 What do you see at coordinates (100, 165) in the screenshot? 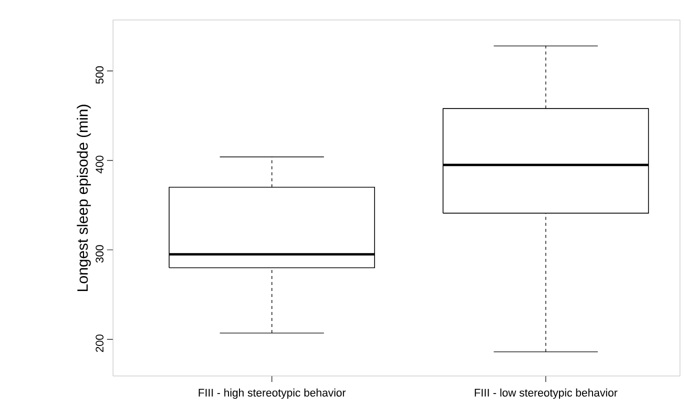
I see `y-tick-label: 400` at bounding box center [100, 165].